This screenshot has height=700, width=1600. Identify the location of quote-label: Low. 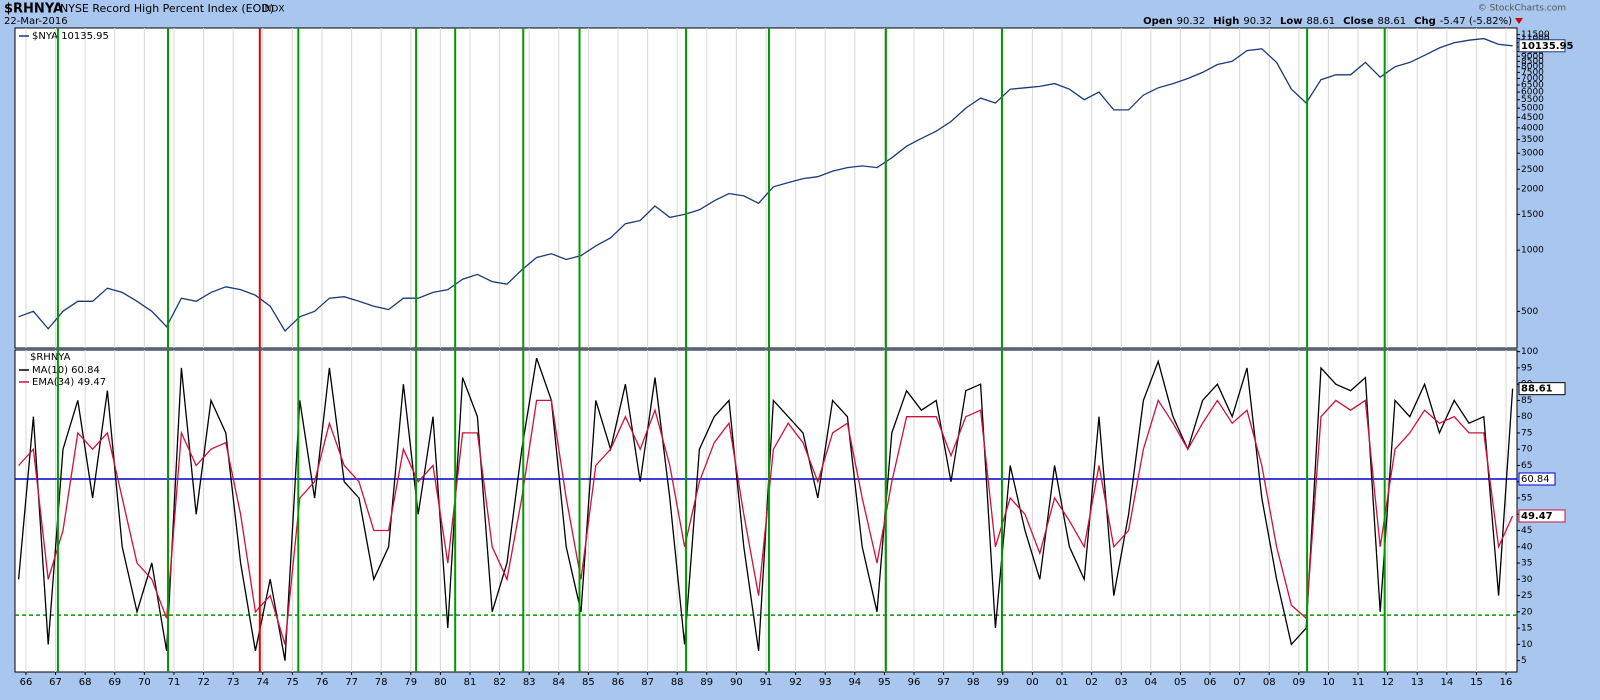
(1291, 21).